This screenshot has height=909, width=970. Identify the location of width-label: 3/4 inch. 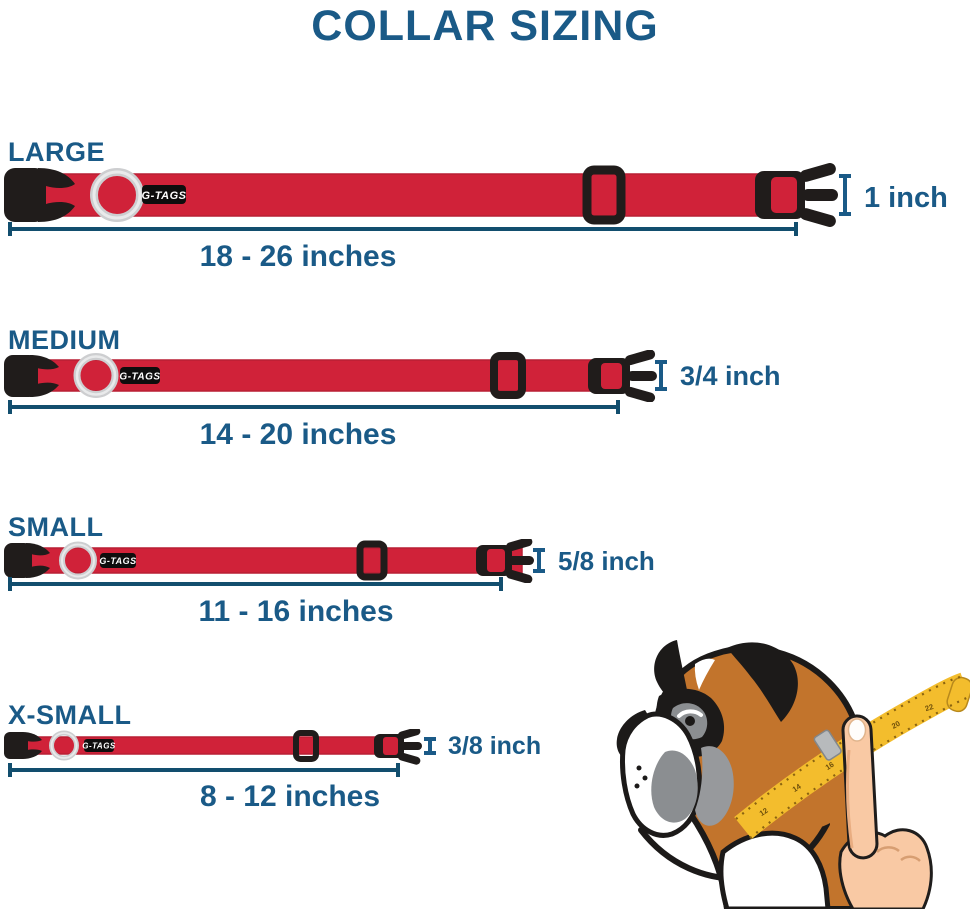
(730, 376).